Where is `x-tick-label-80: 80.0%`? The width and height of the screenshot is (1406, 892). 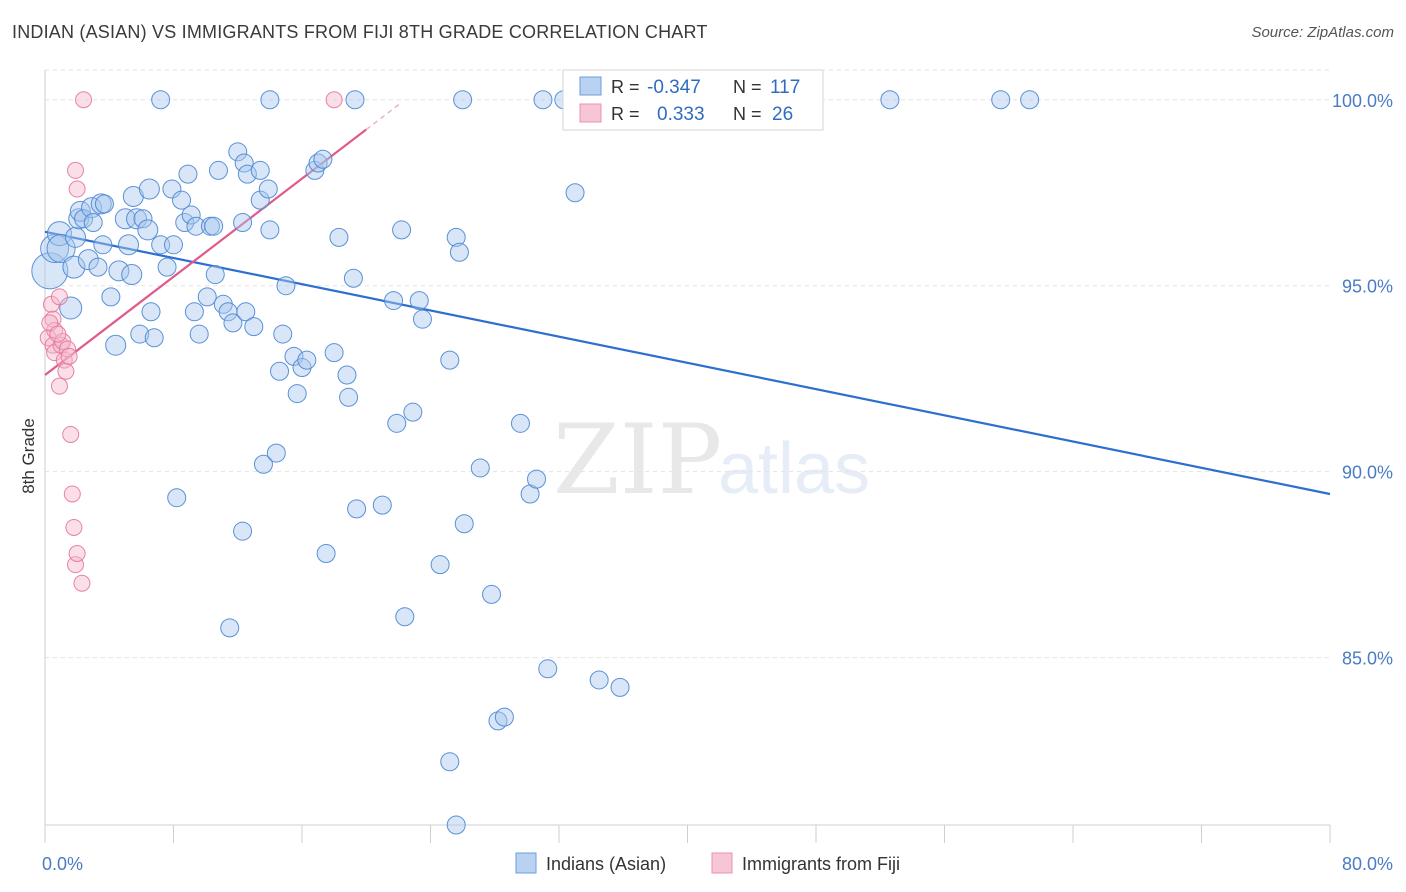 x-tick-label-80: 80.0% is located at coordinates (1367, 864).